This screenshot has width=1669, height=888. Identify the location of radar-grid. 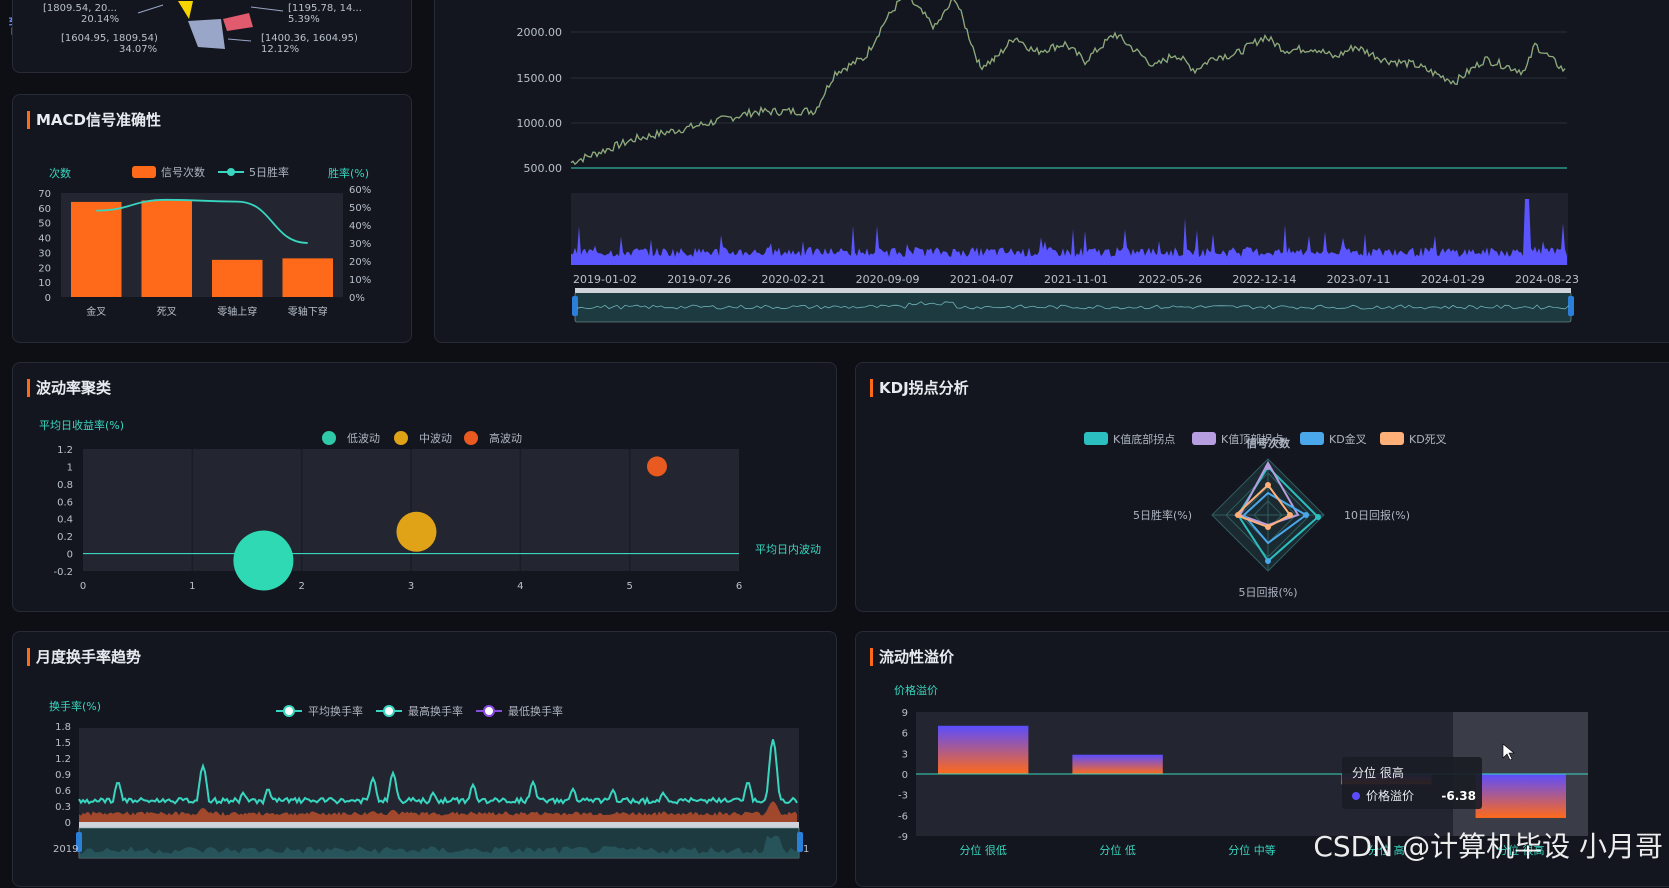
(1268, 515).